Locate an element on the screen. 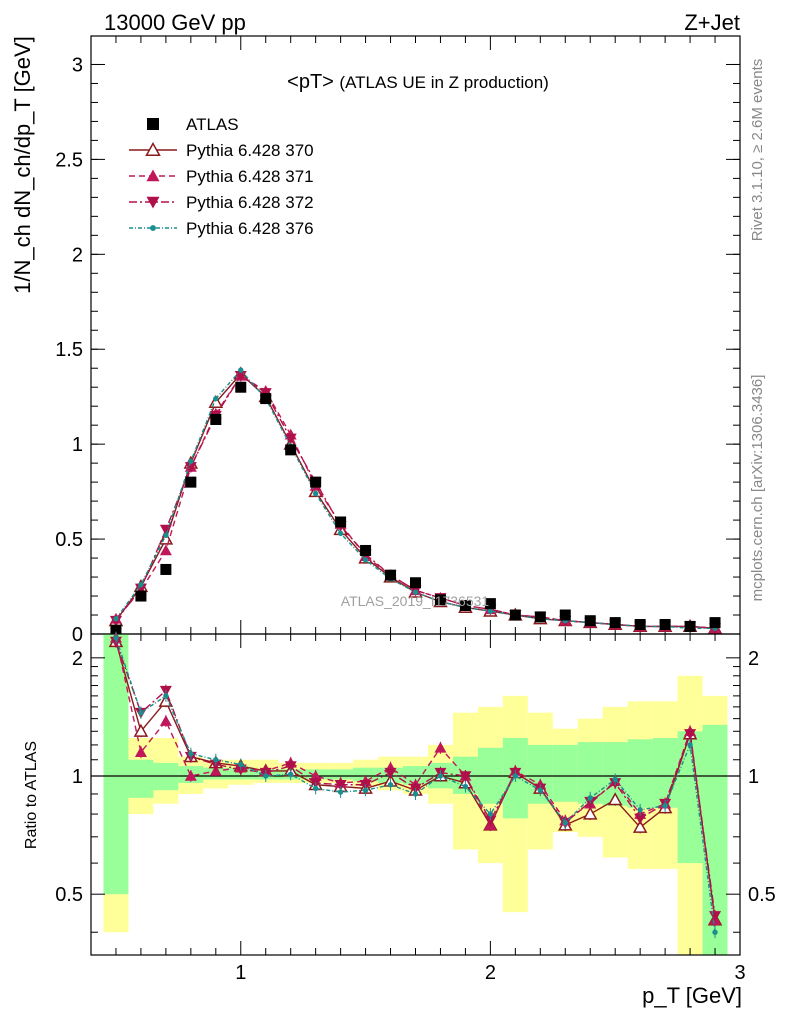 The height and width of the screenshot is (1024, 786). x-tick-label: 3 is located at coordinates (739, 973).